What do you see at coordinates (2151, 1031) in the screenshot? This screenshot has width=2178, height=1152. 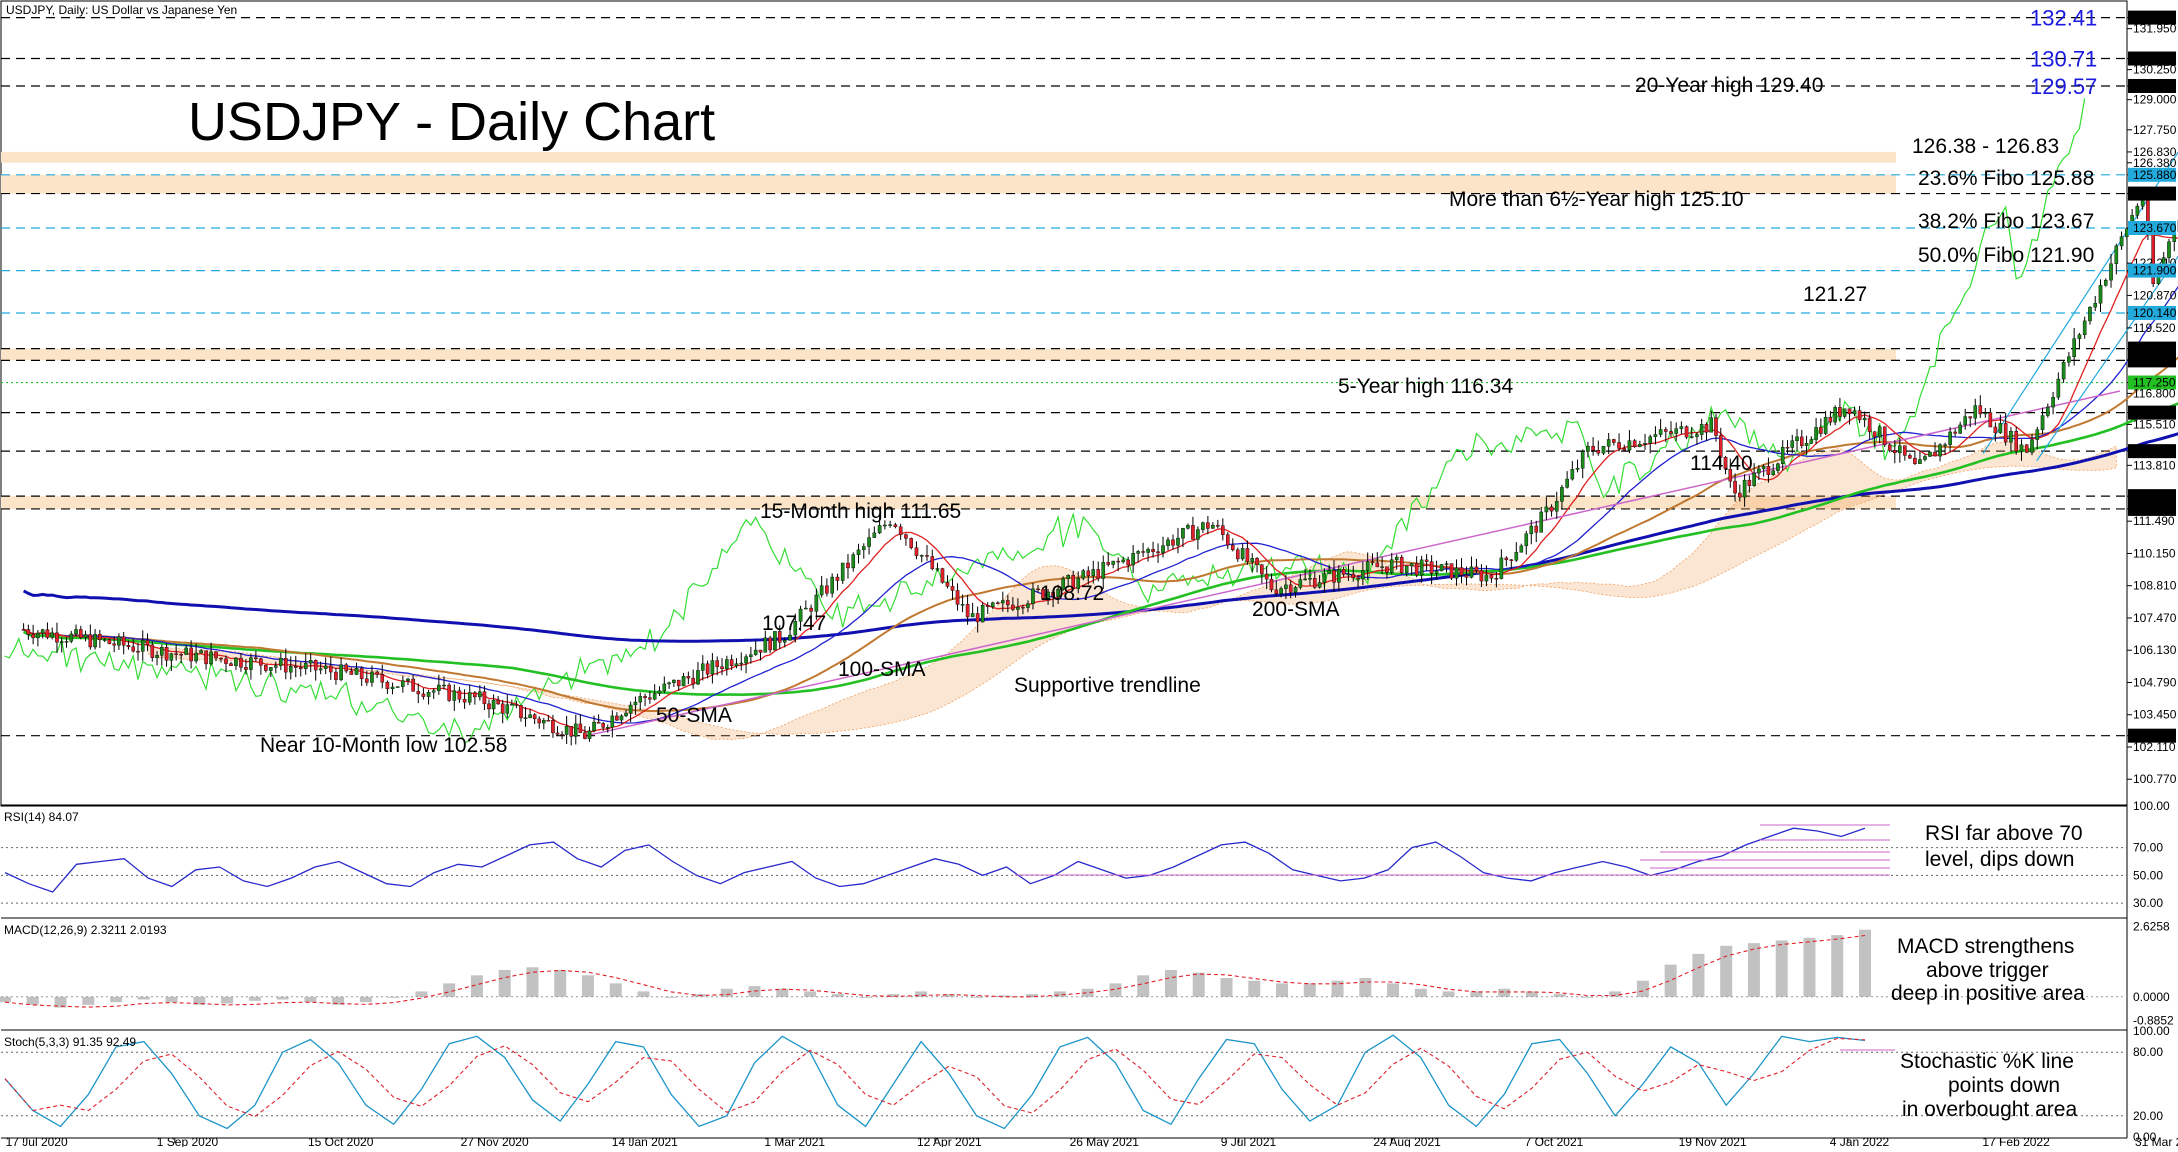 I see `stoch-tick-0: 100.00` at bounding box center [2151, 1031].